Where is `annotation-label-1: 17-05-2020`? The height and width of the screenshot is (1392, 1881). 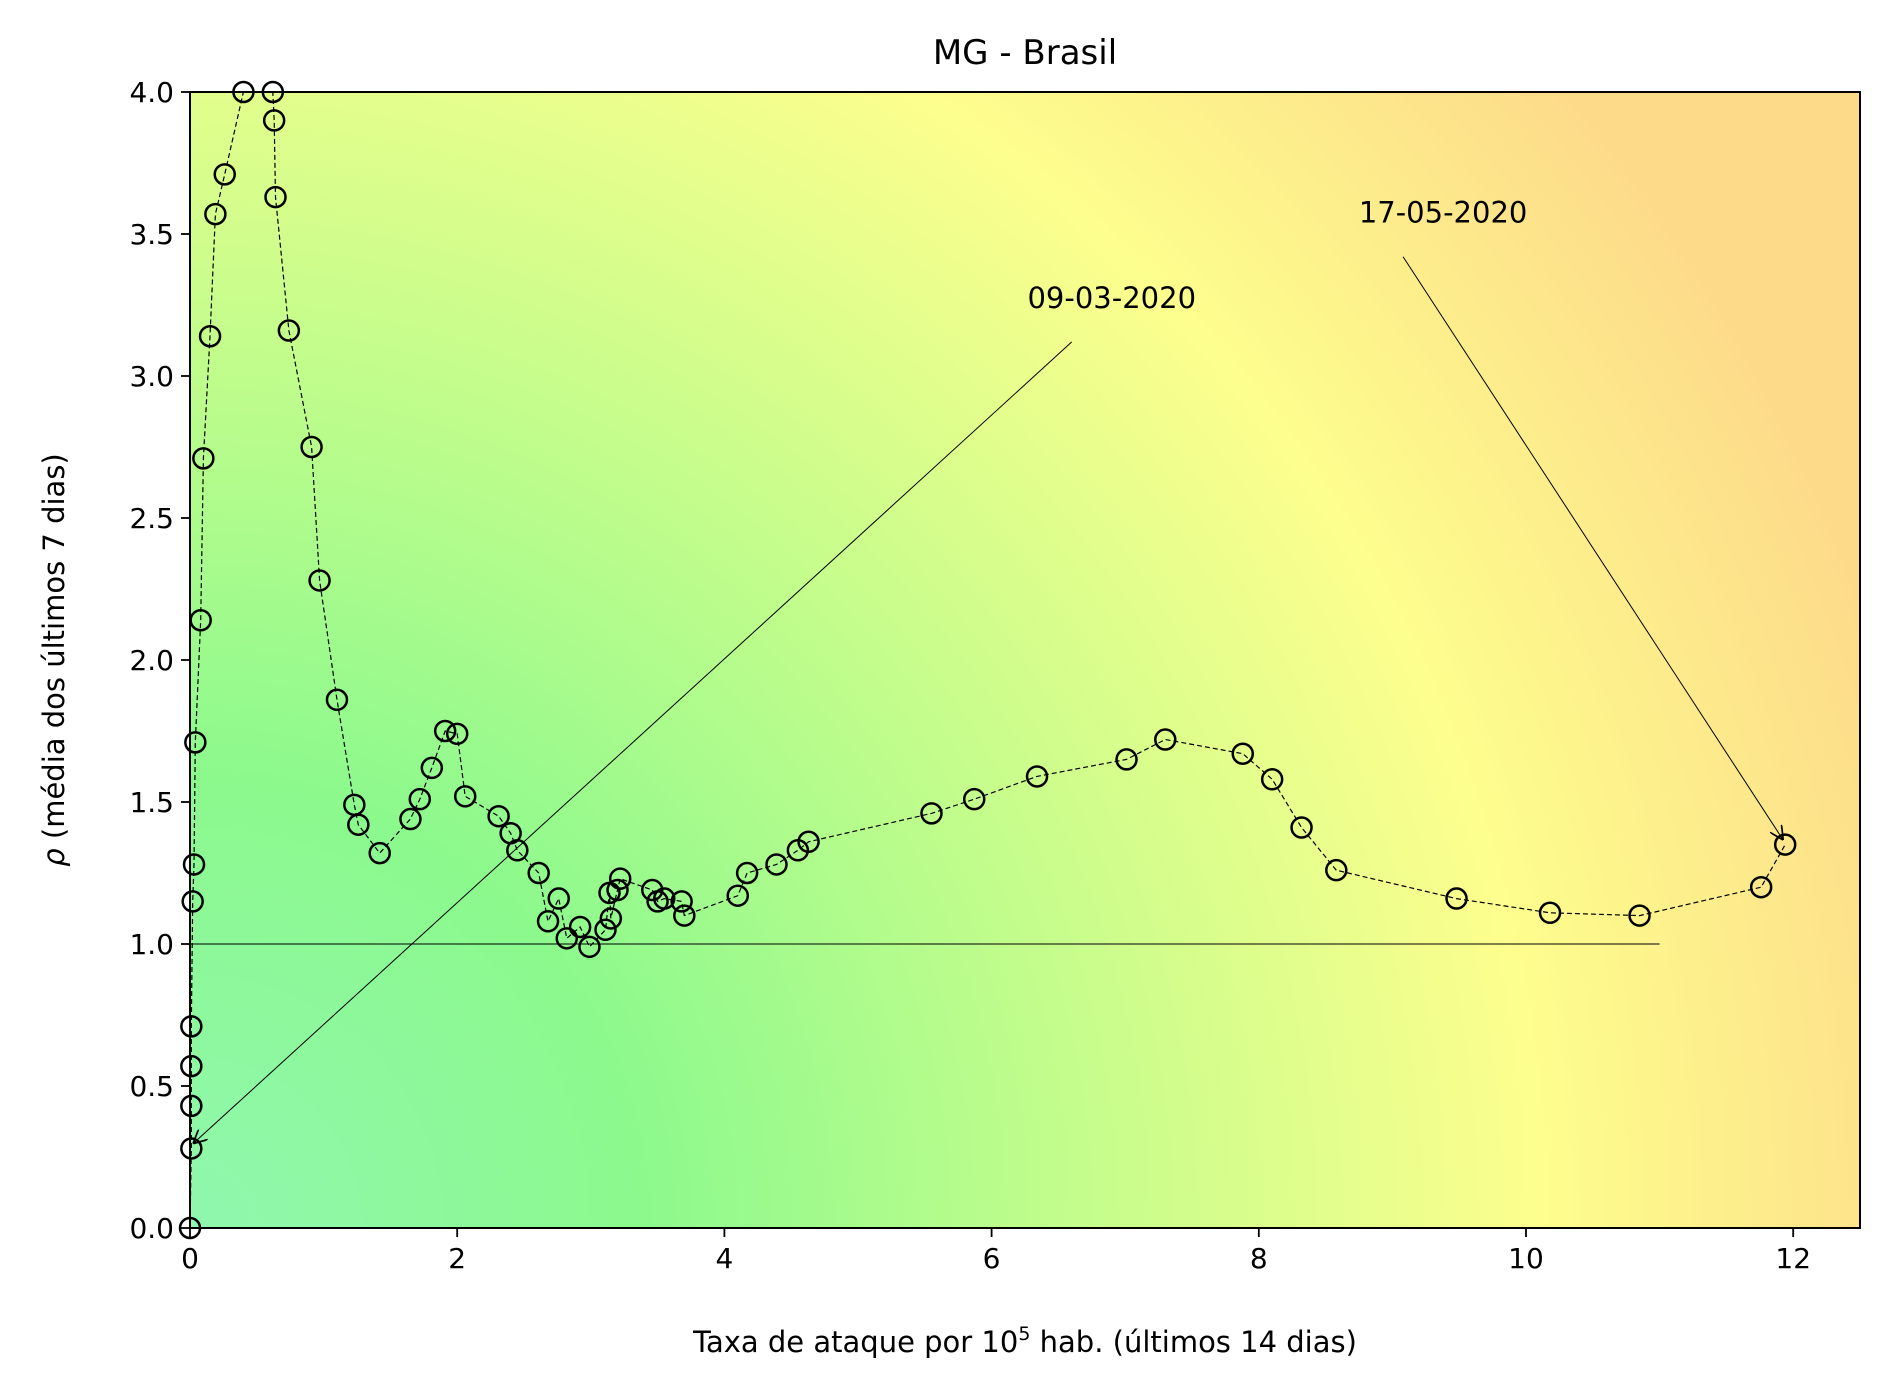 annotation-label-1: 17-05-2020 is located at coordinates (1443, 213).